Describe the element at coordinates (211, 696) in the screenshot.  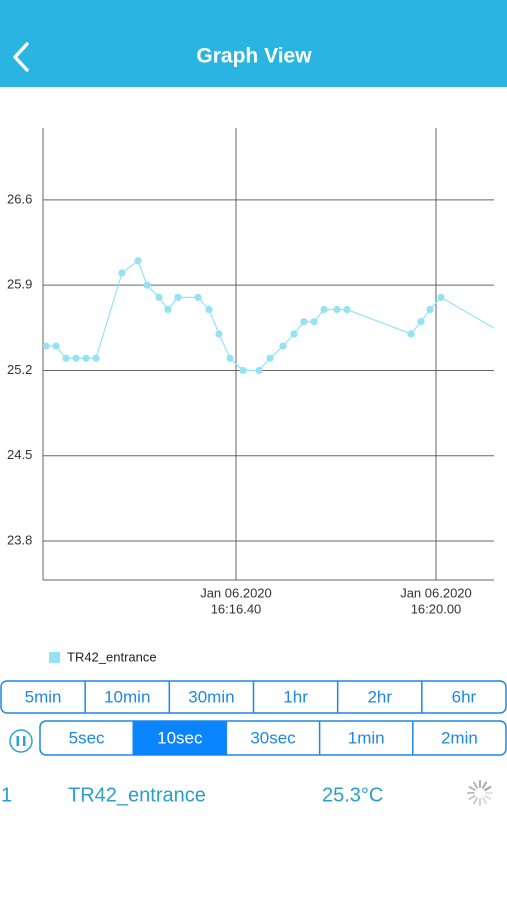
I see `range-button-label: 30min` at that location.